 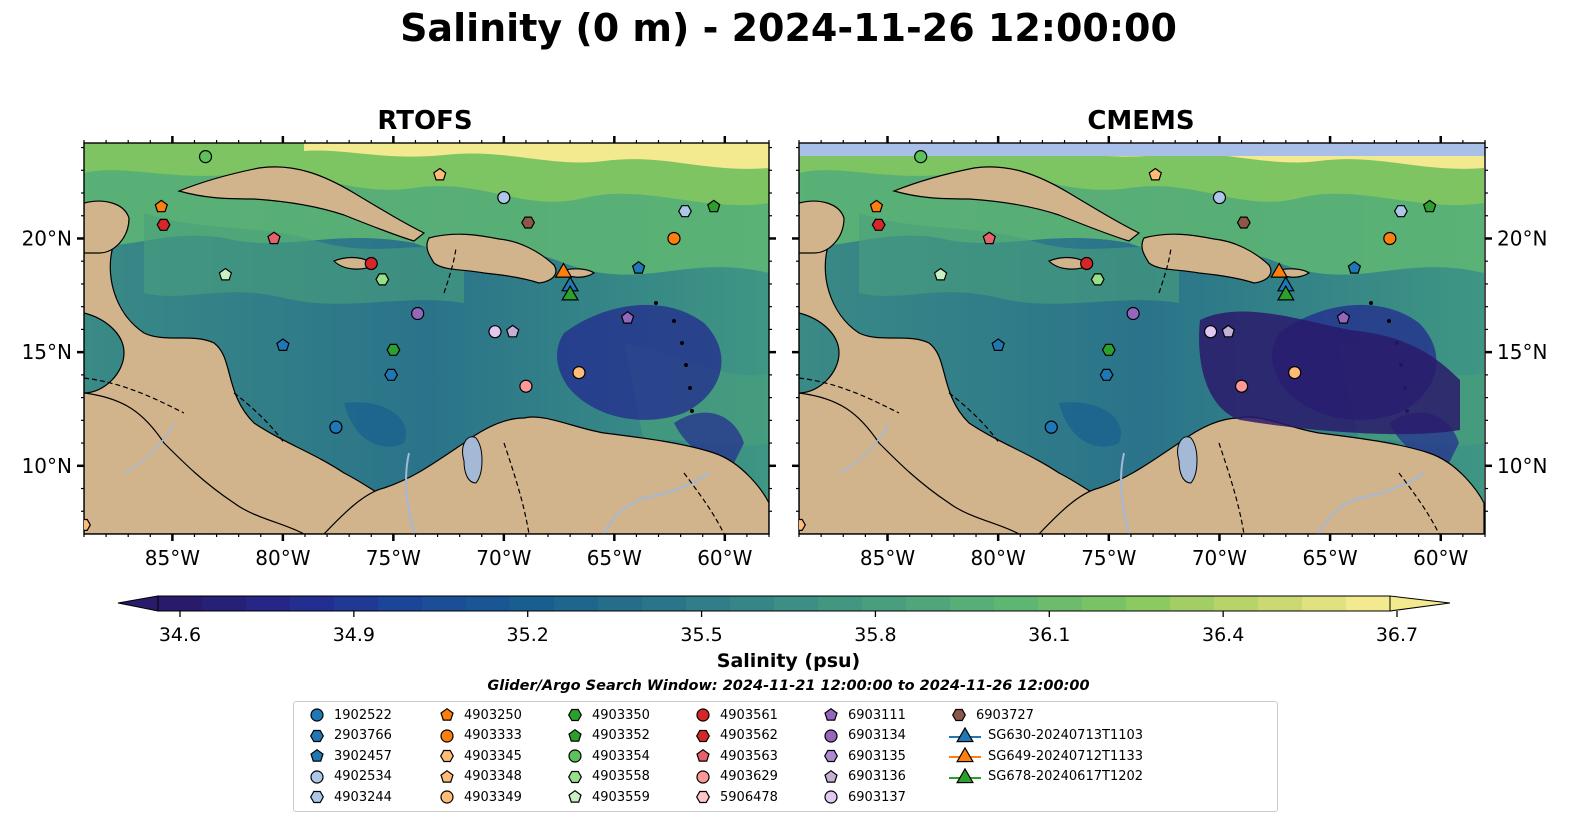 I want to click on legend-label: 1902522, so click(x=363, y=715).